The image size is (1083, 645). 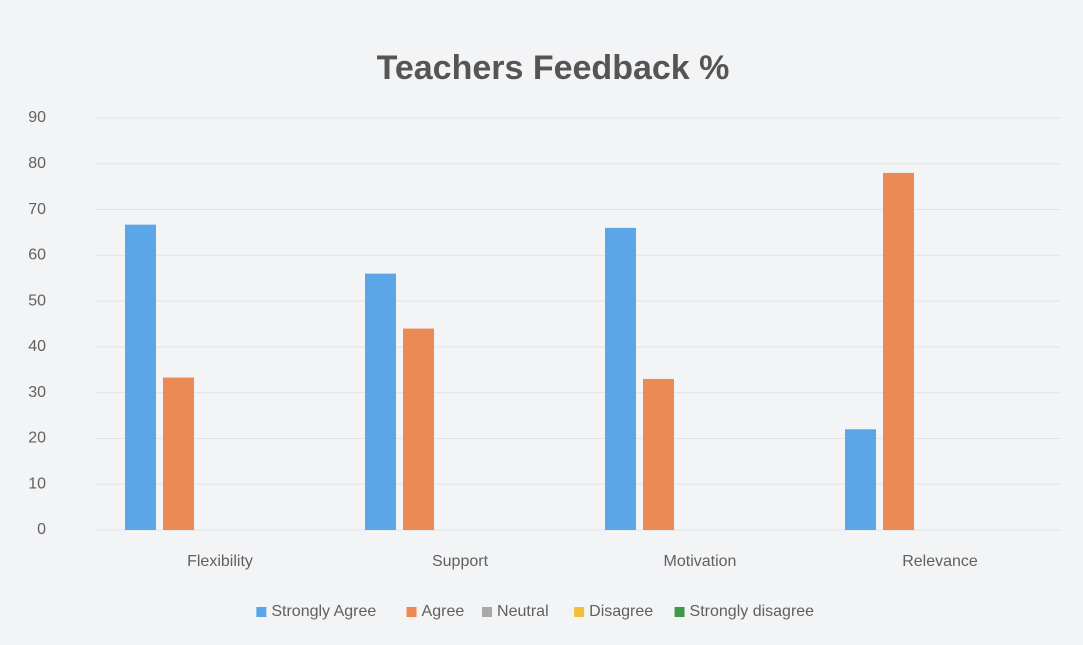 I want to click on y-tick-label: 20, so click(x=37, y=438).